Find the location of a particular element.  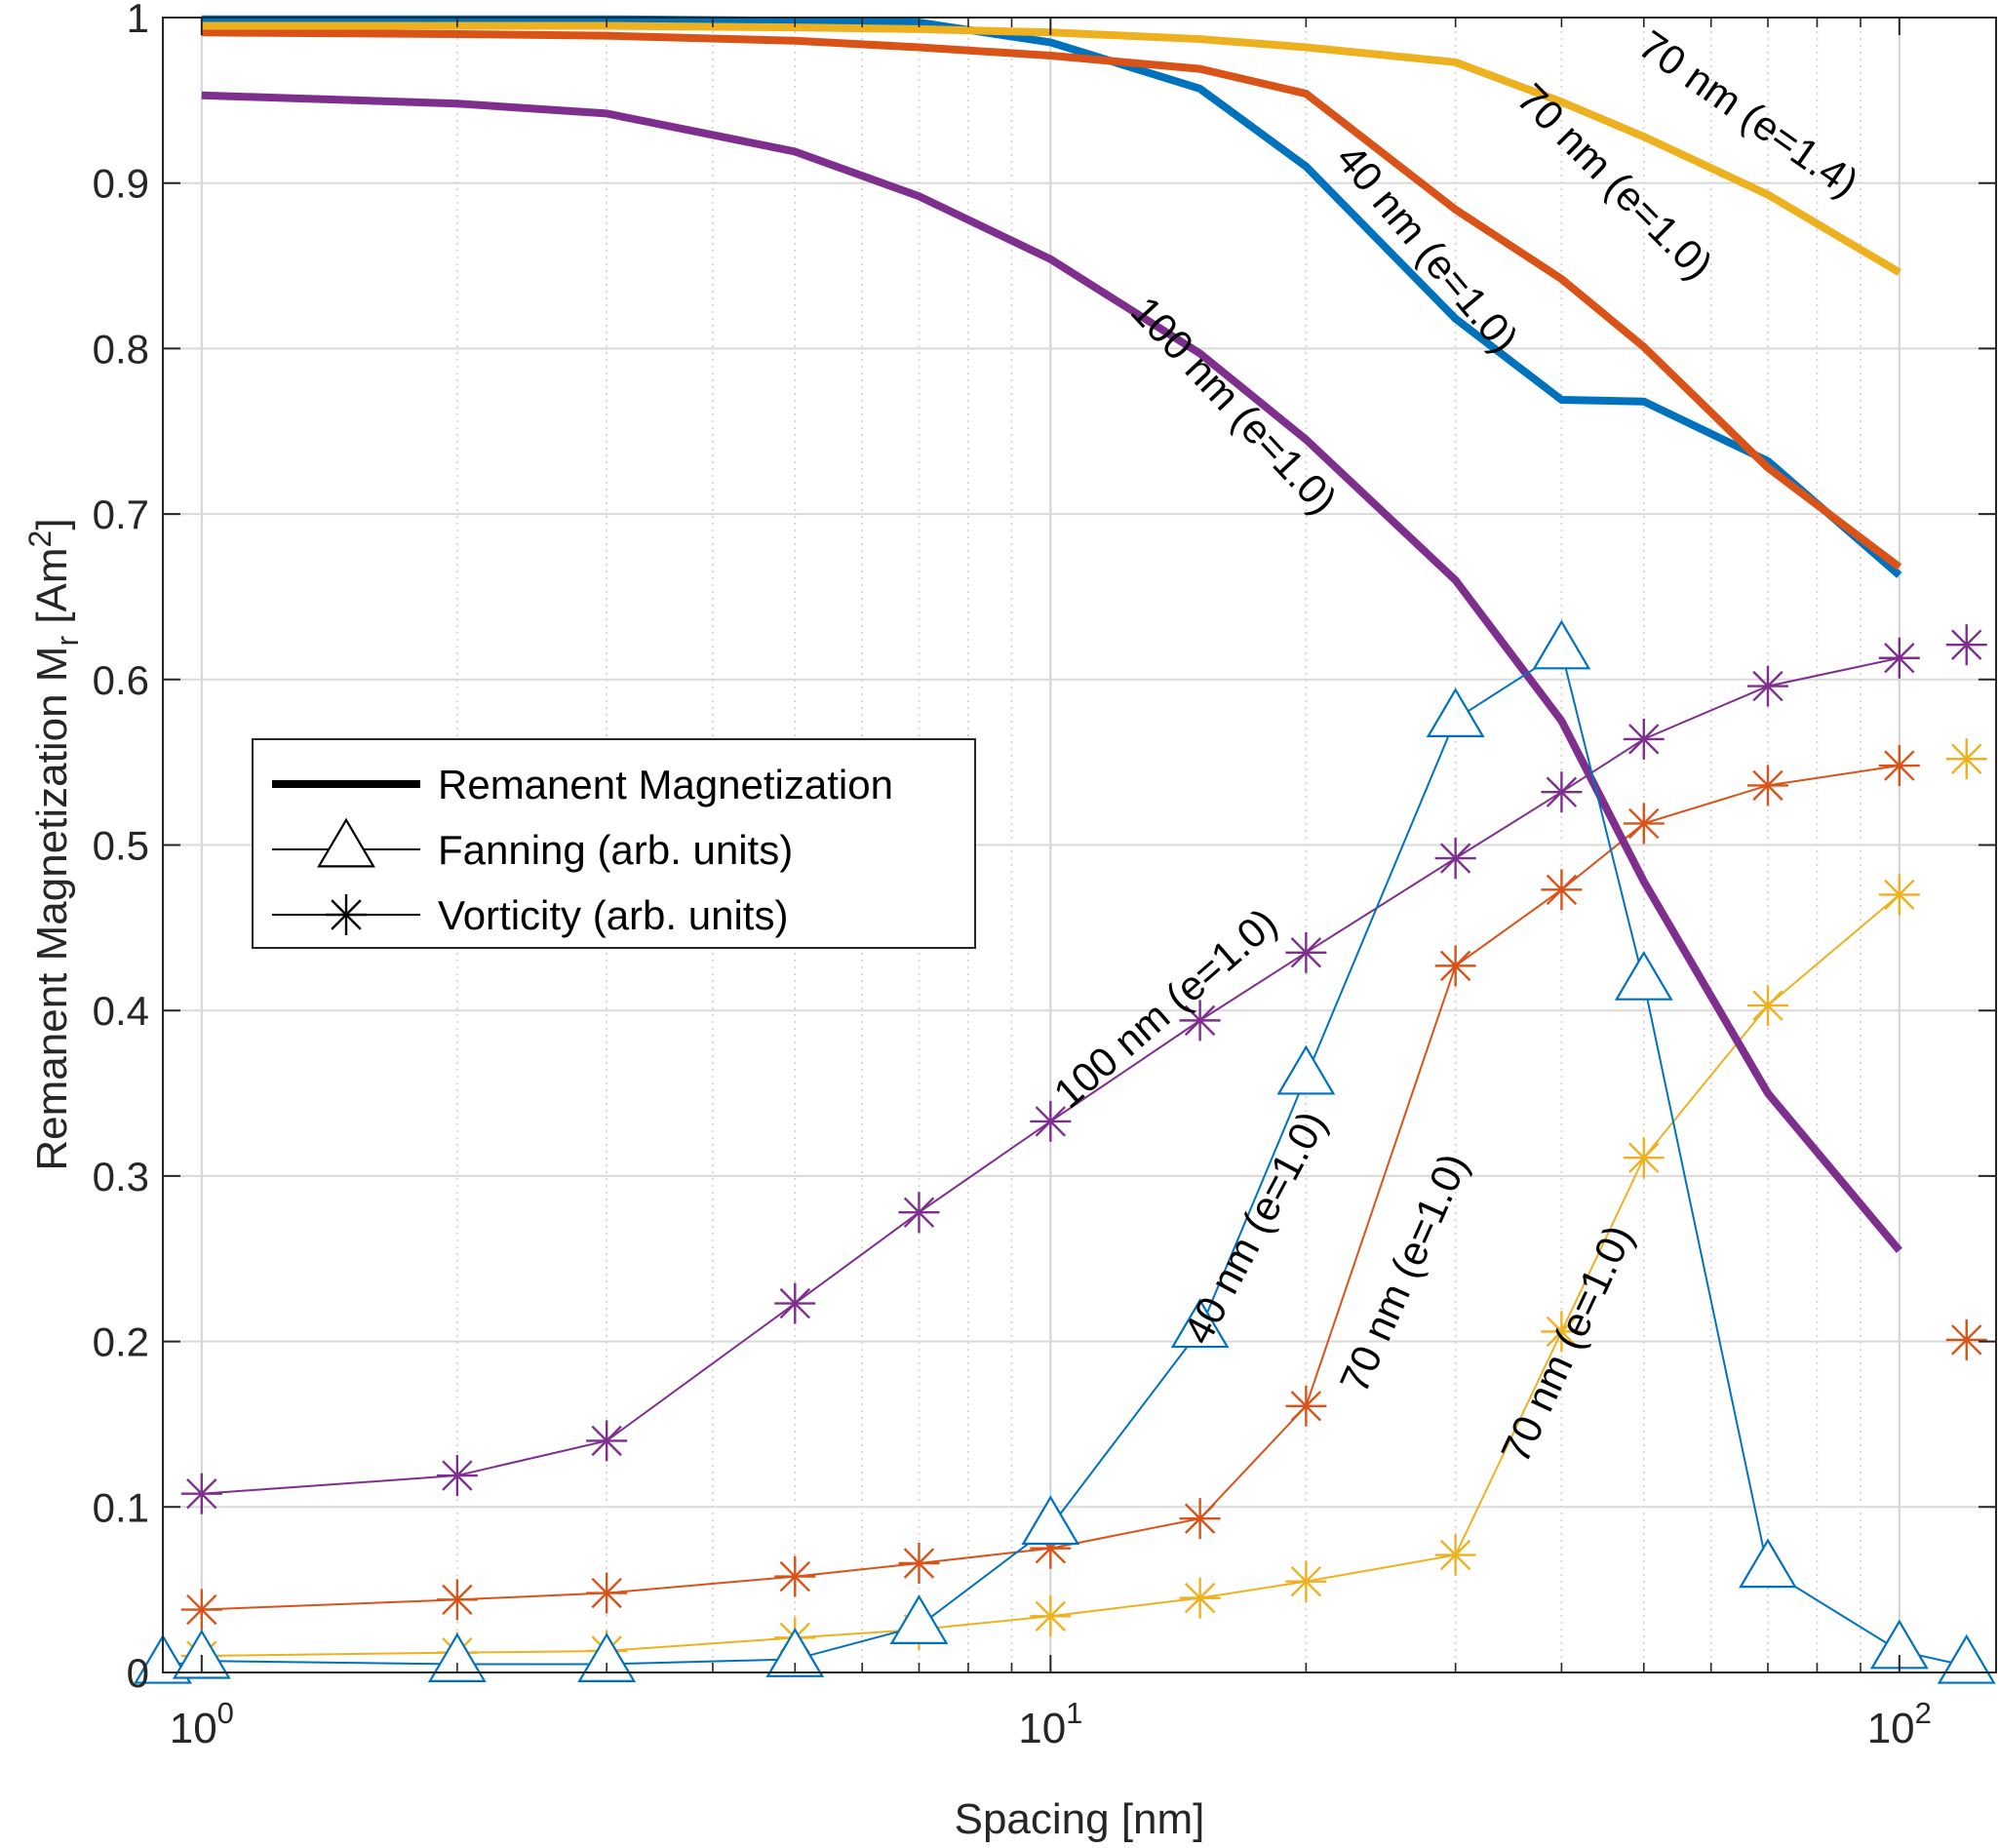

legend-entry: Remanent Magnetization is located at coordinates (583, 784).